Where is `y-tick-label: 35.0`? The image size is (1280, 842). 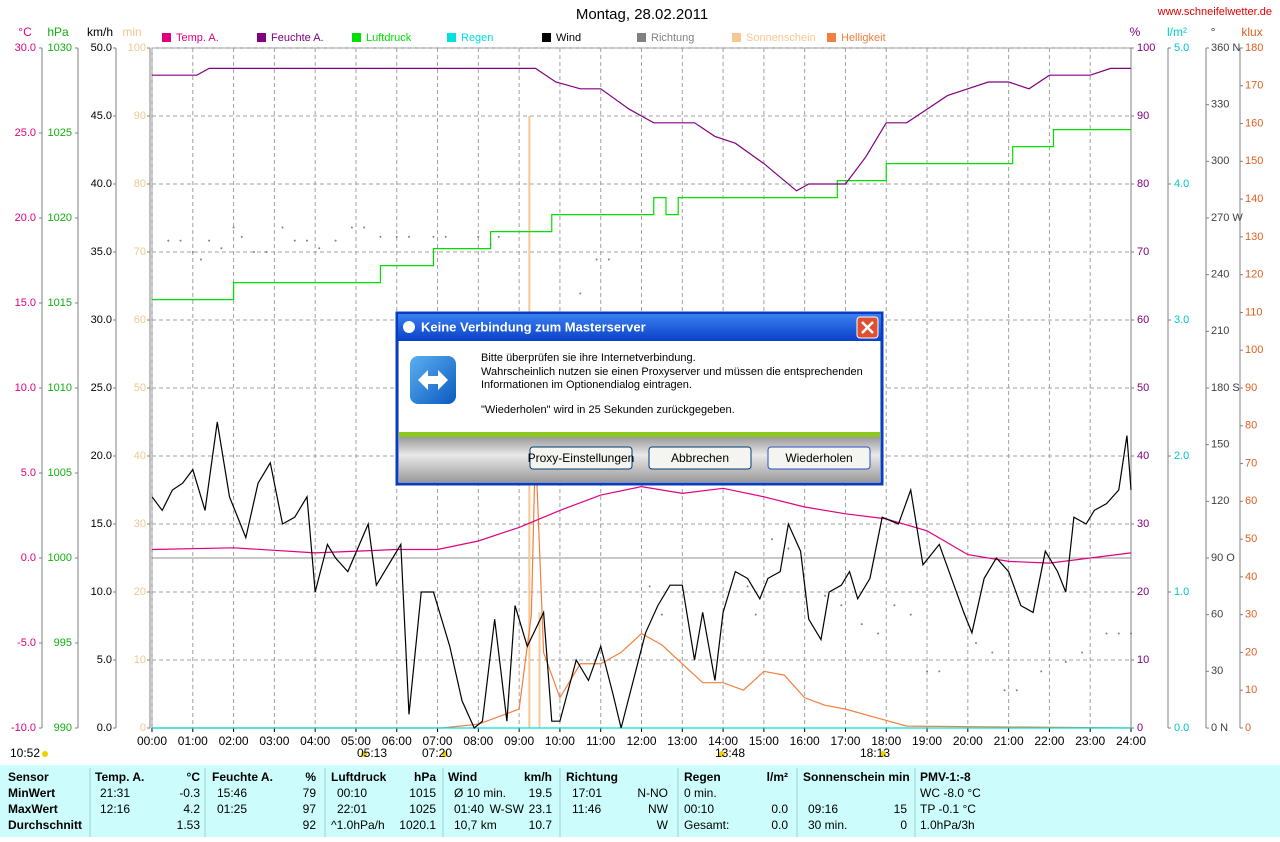
y-tick-label: 35.0 is located at coordinates (101, 252).